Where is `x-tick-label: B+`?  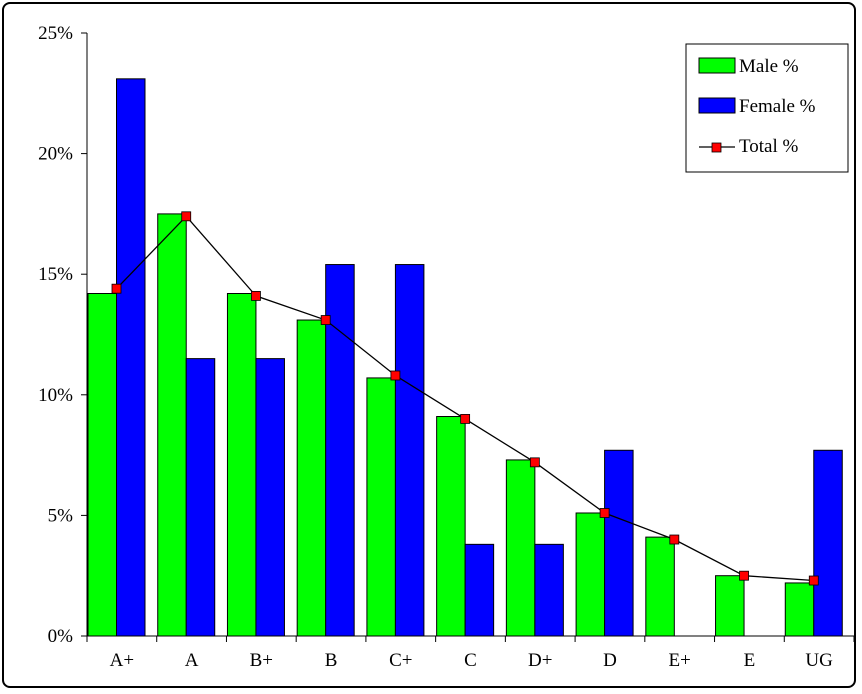 x-tick-label: B+ is located at coordinates (261, 660).